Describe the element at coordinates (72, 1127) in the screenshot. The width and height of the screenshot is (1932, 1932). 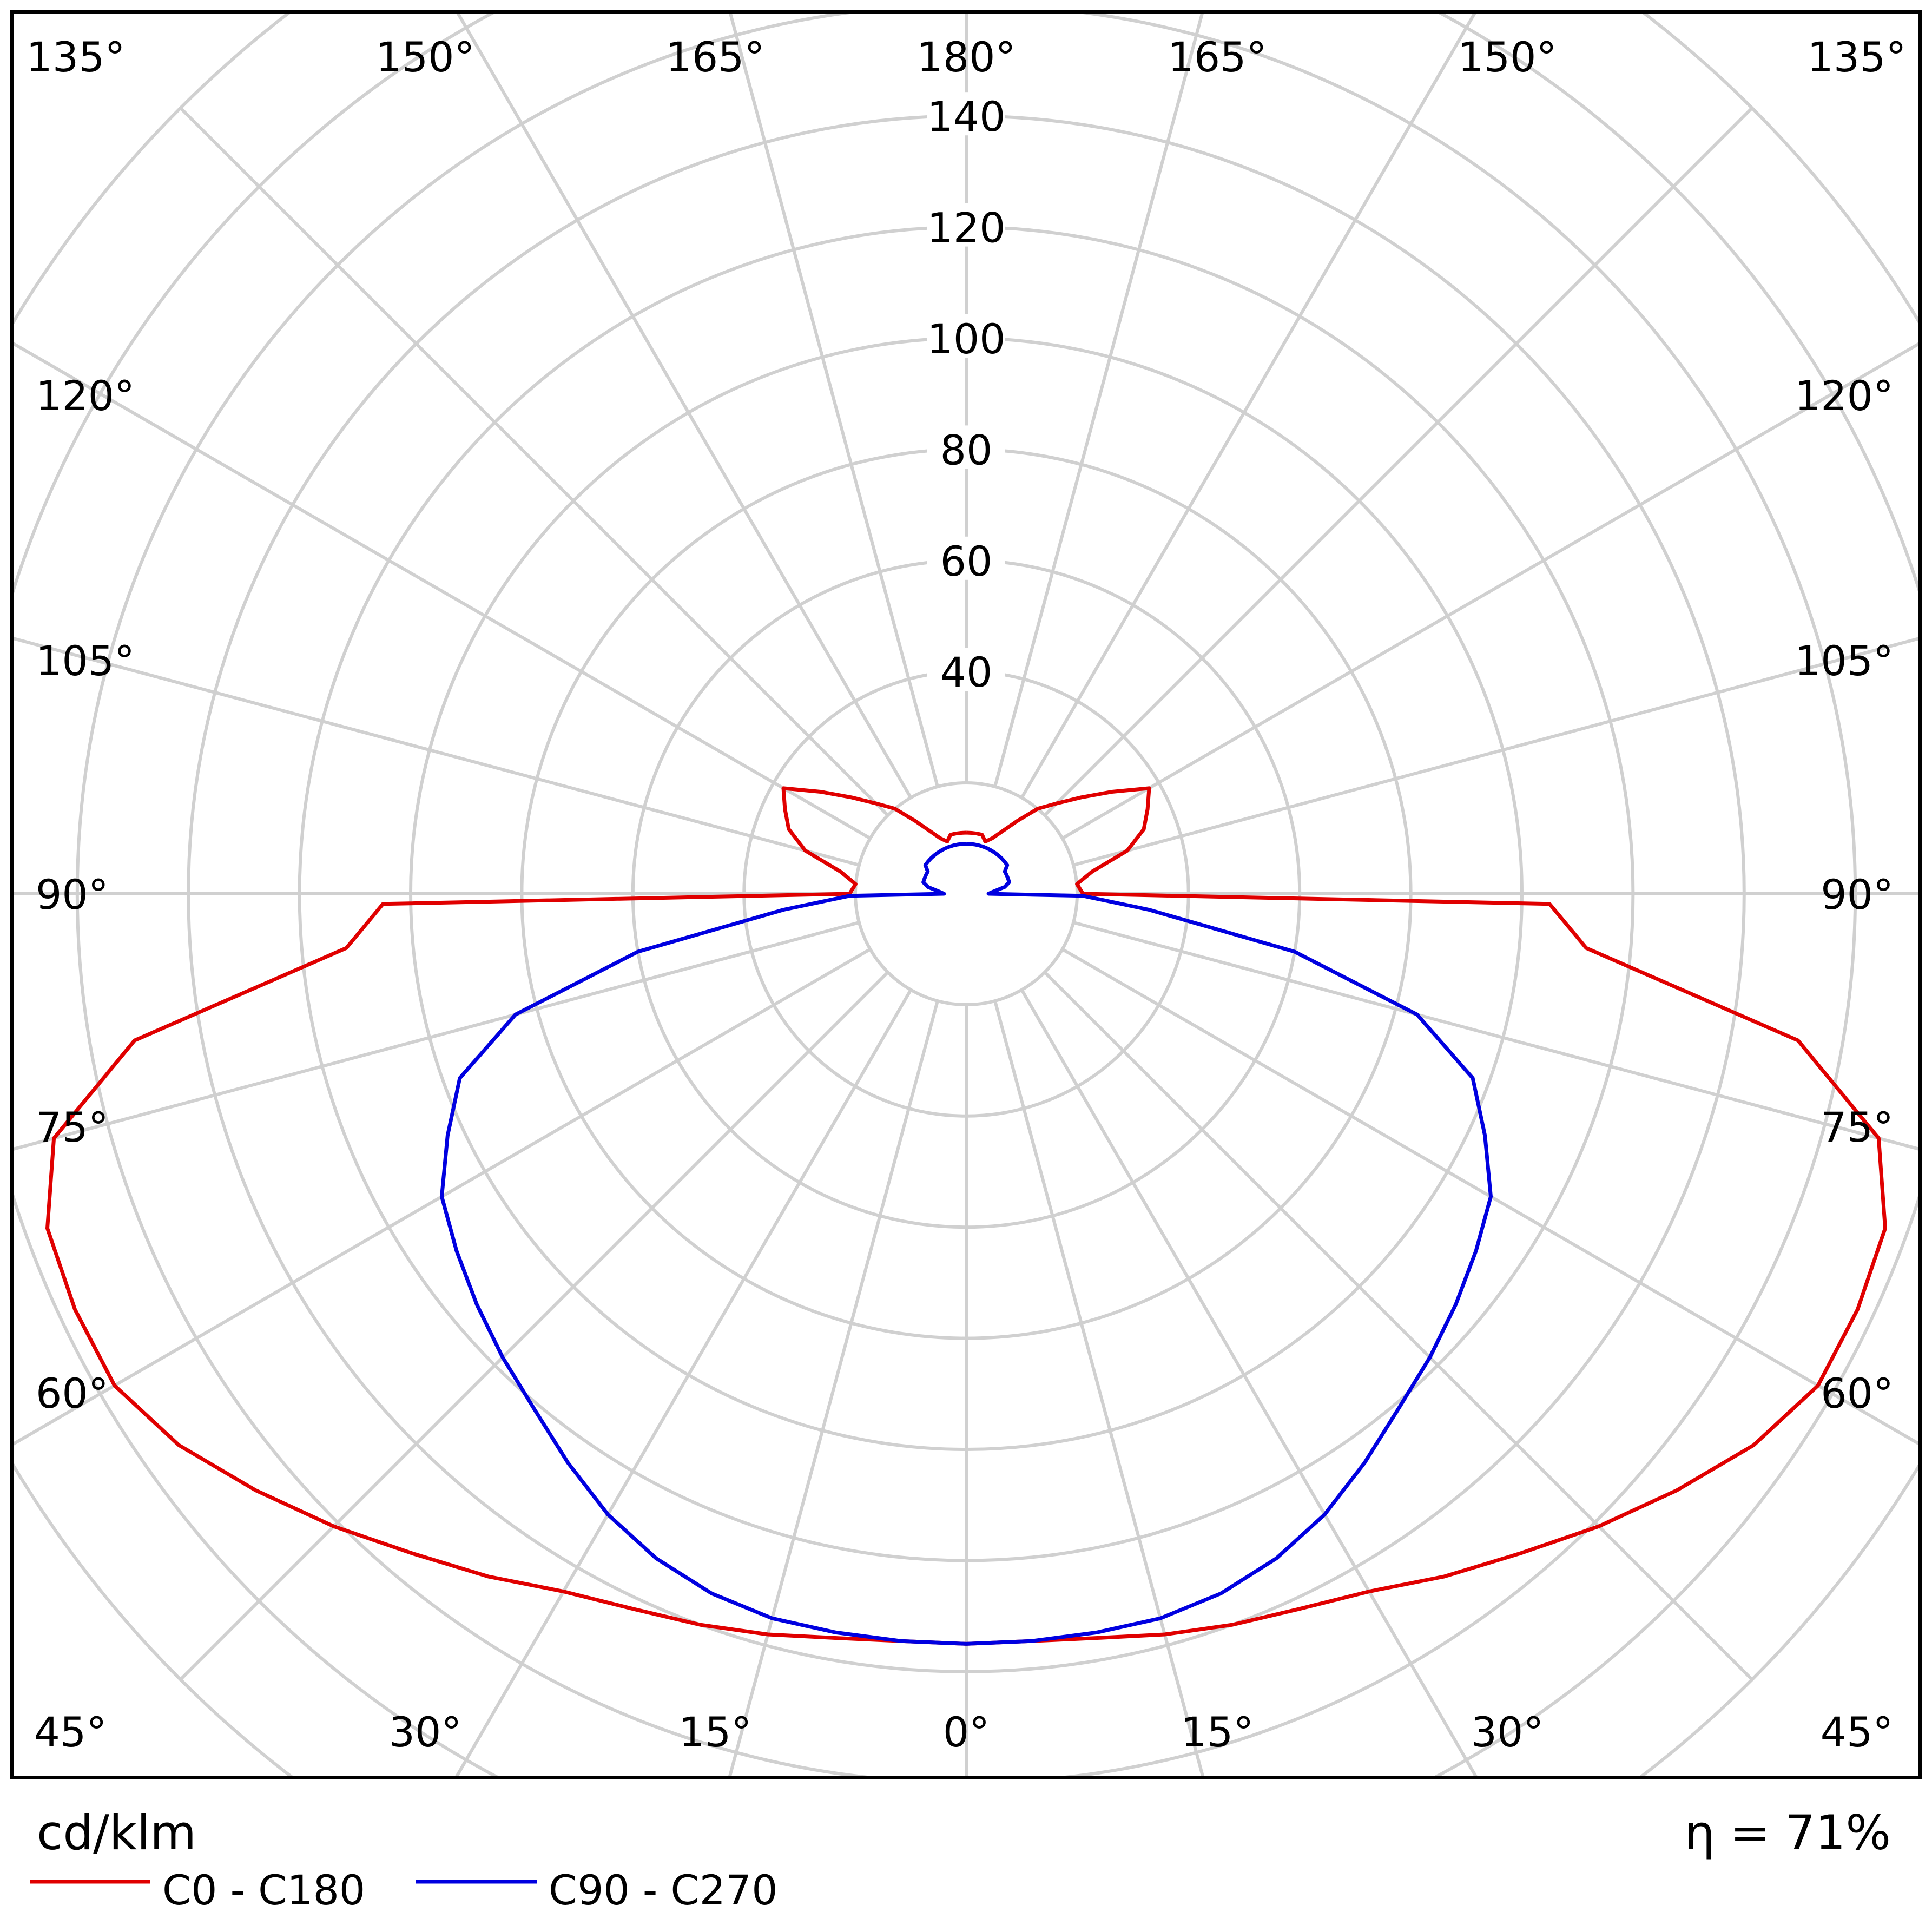
I see `angle-label-left: 75°` at that location.